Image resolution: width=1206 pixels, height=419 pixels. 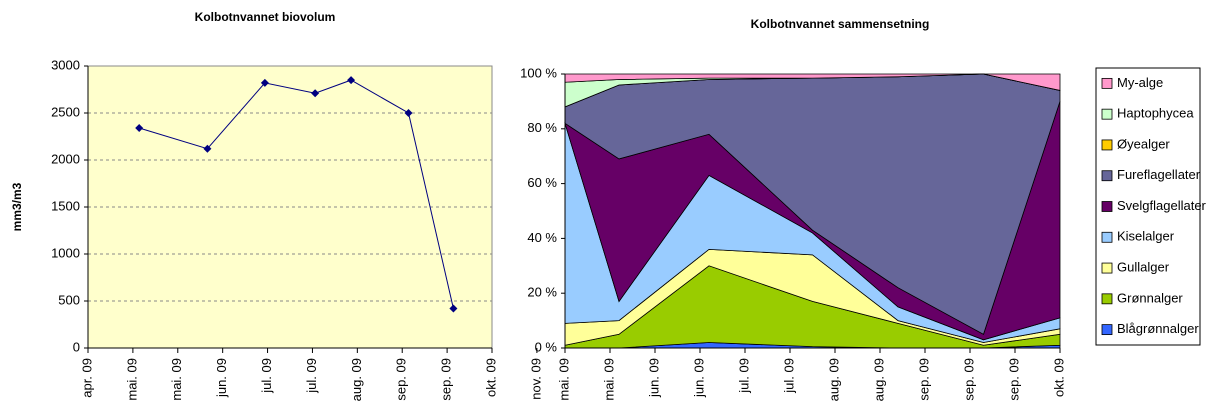 What do you see at coordinates (76, 346) in the screenshot?
I see `y-tick-label: 0` at bounding box center [76, 346].